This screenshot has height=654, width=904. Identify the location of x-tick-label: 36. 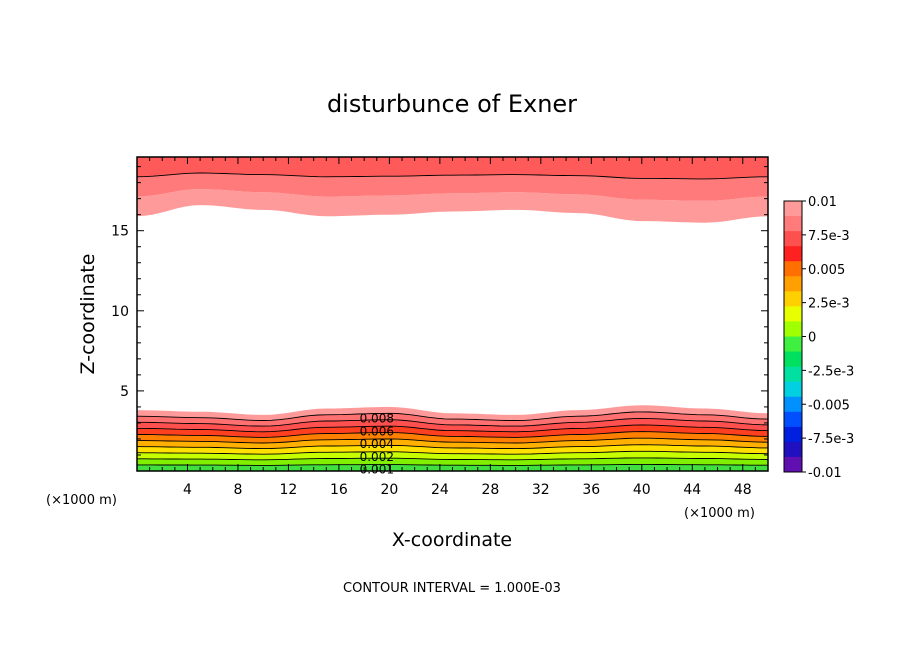
(591, 490).